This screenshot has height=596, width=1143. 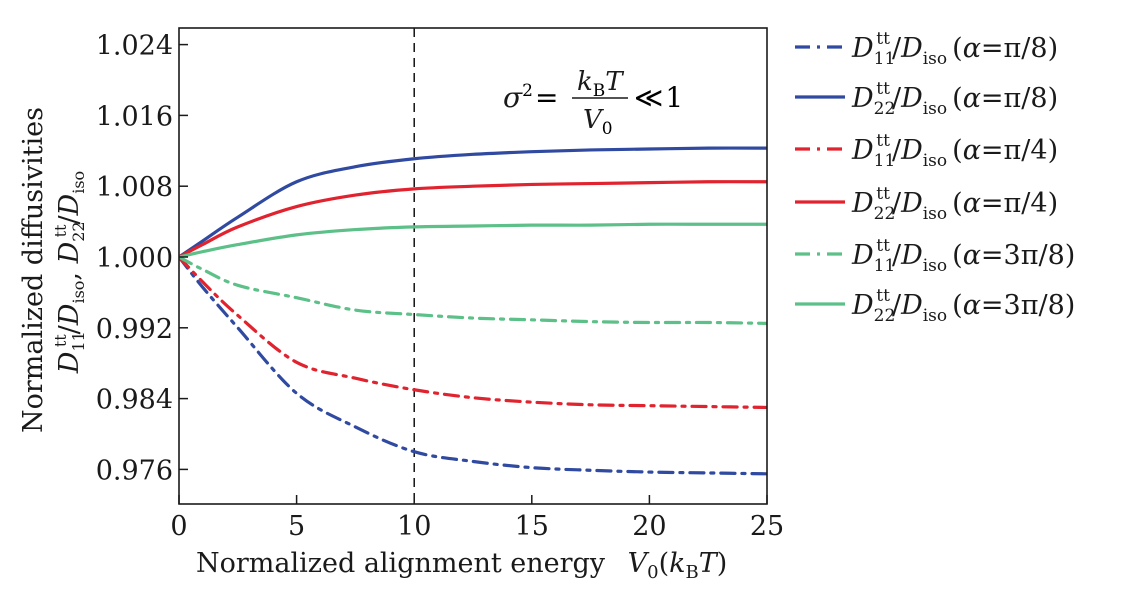 I want to click on x-tick-label: 15, so click(x=532, y=526).